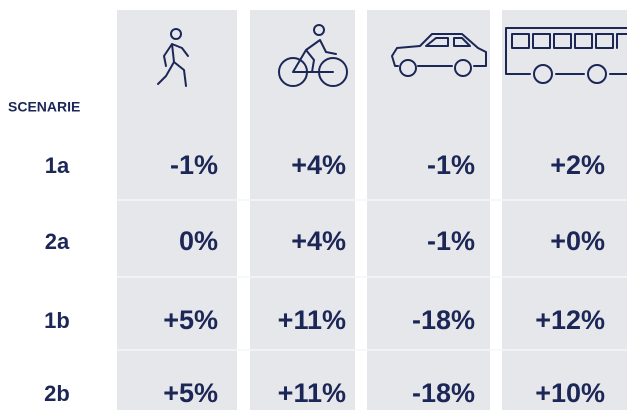  What do you see at coordinates (173, 57) in the screenshot?
I see `walk-icon` at bounding box center [173, 57].